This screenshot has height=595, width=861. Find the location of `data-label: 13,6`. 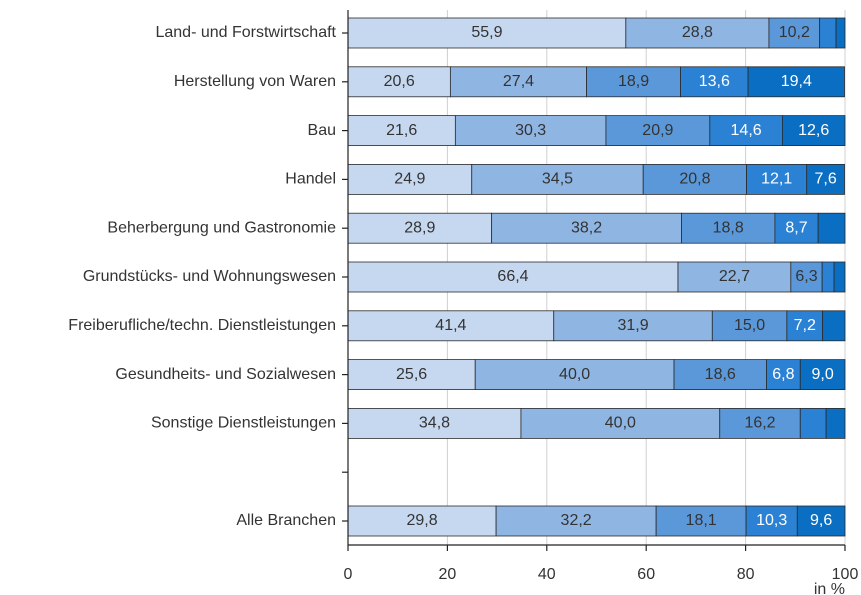

data-label: 13,6 is located at coordinates (714, 81).